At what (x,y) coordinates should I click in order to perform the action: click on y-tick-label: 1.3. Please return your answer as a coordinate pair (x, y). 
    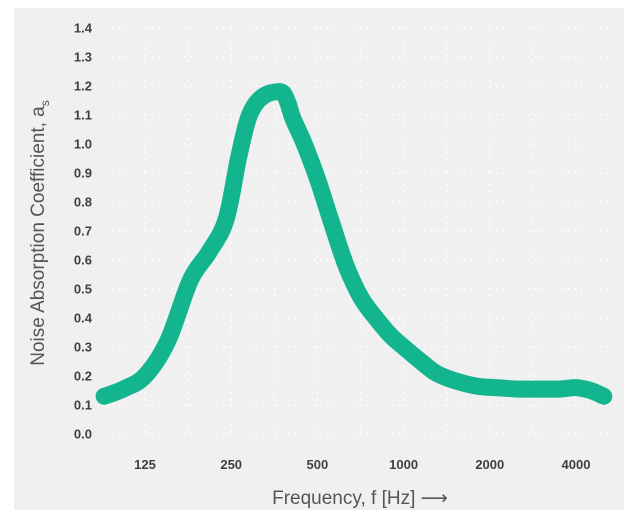
    Looking at the image, I should click on (83, 57).